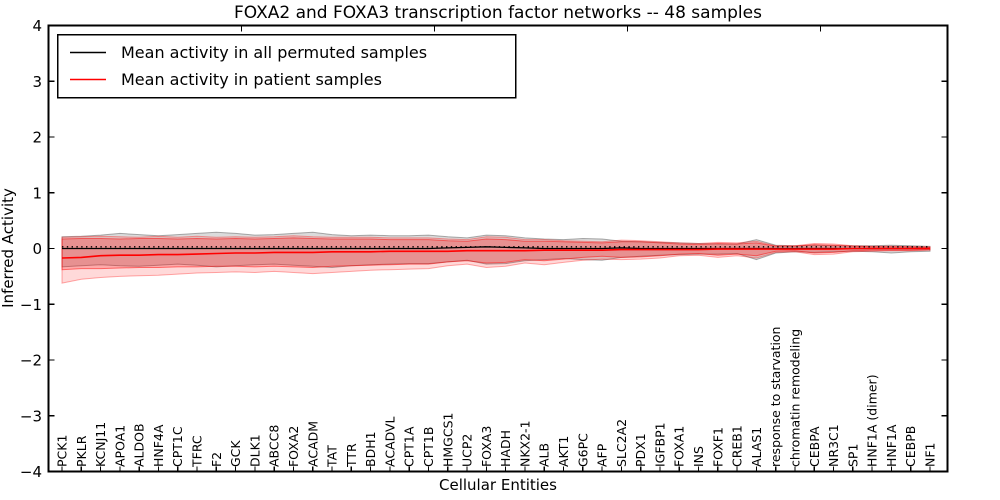  What do you see at coordinates (351, 455) in the screenshot?
I see `x-tick-label: TTR` at bounding box center [351, 455].